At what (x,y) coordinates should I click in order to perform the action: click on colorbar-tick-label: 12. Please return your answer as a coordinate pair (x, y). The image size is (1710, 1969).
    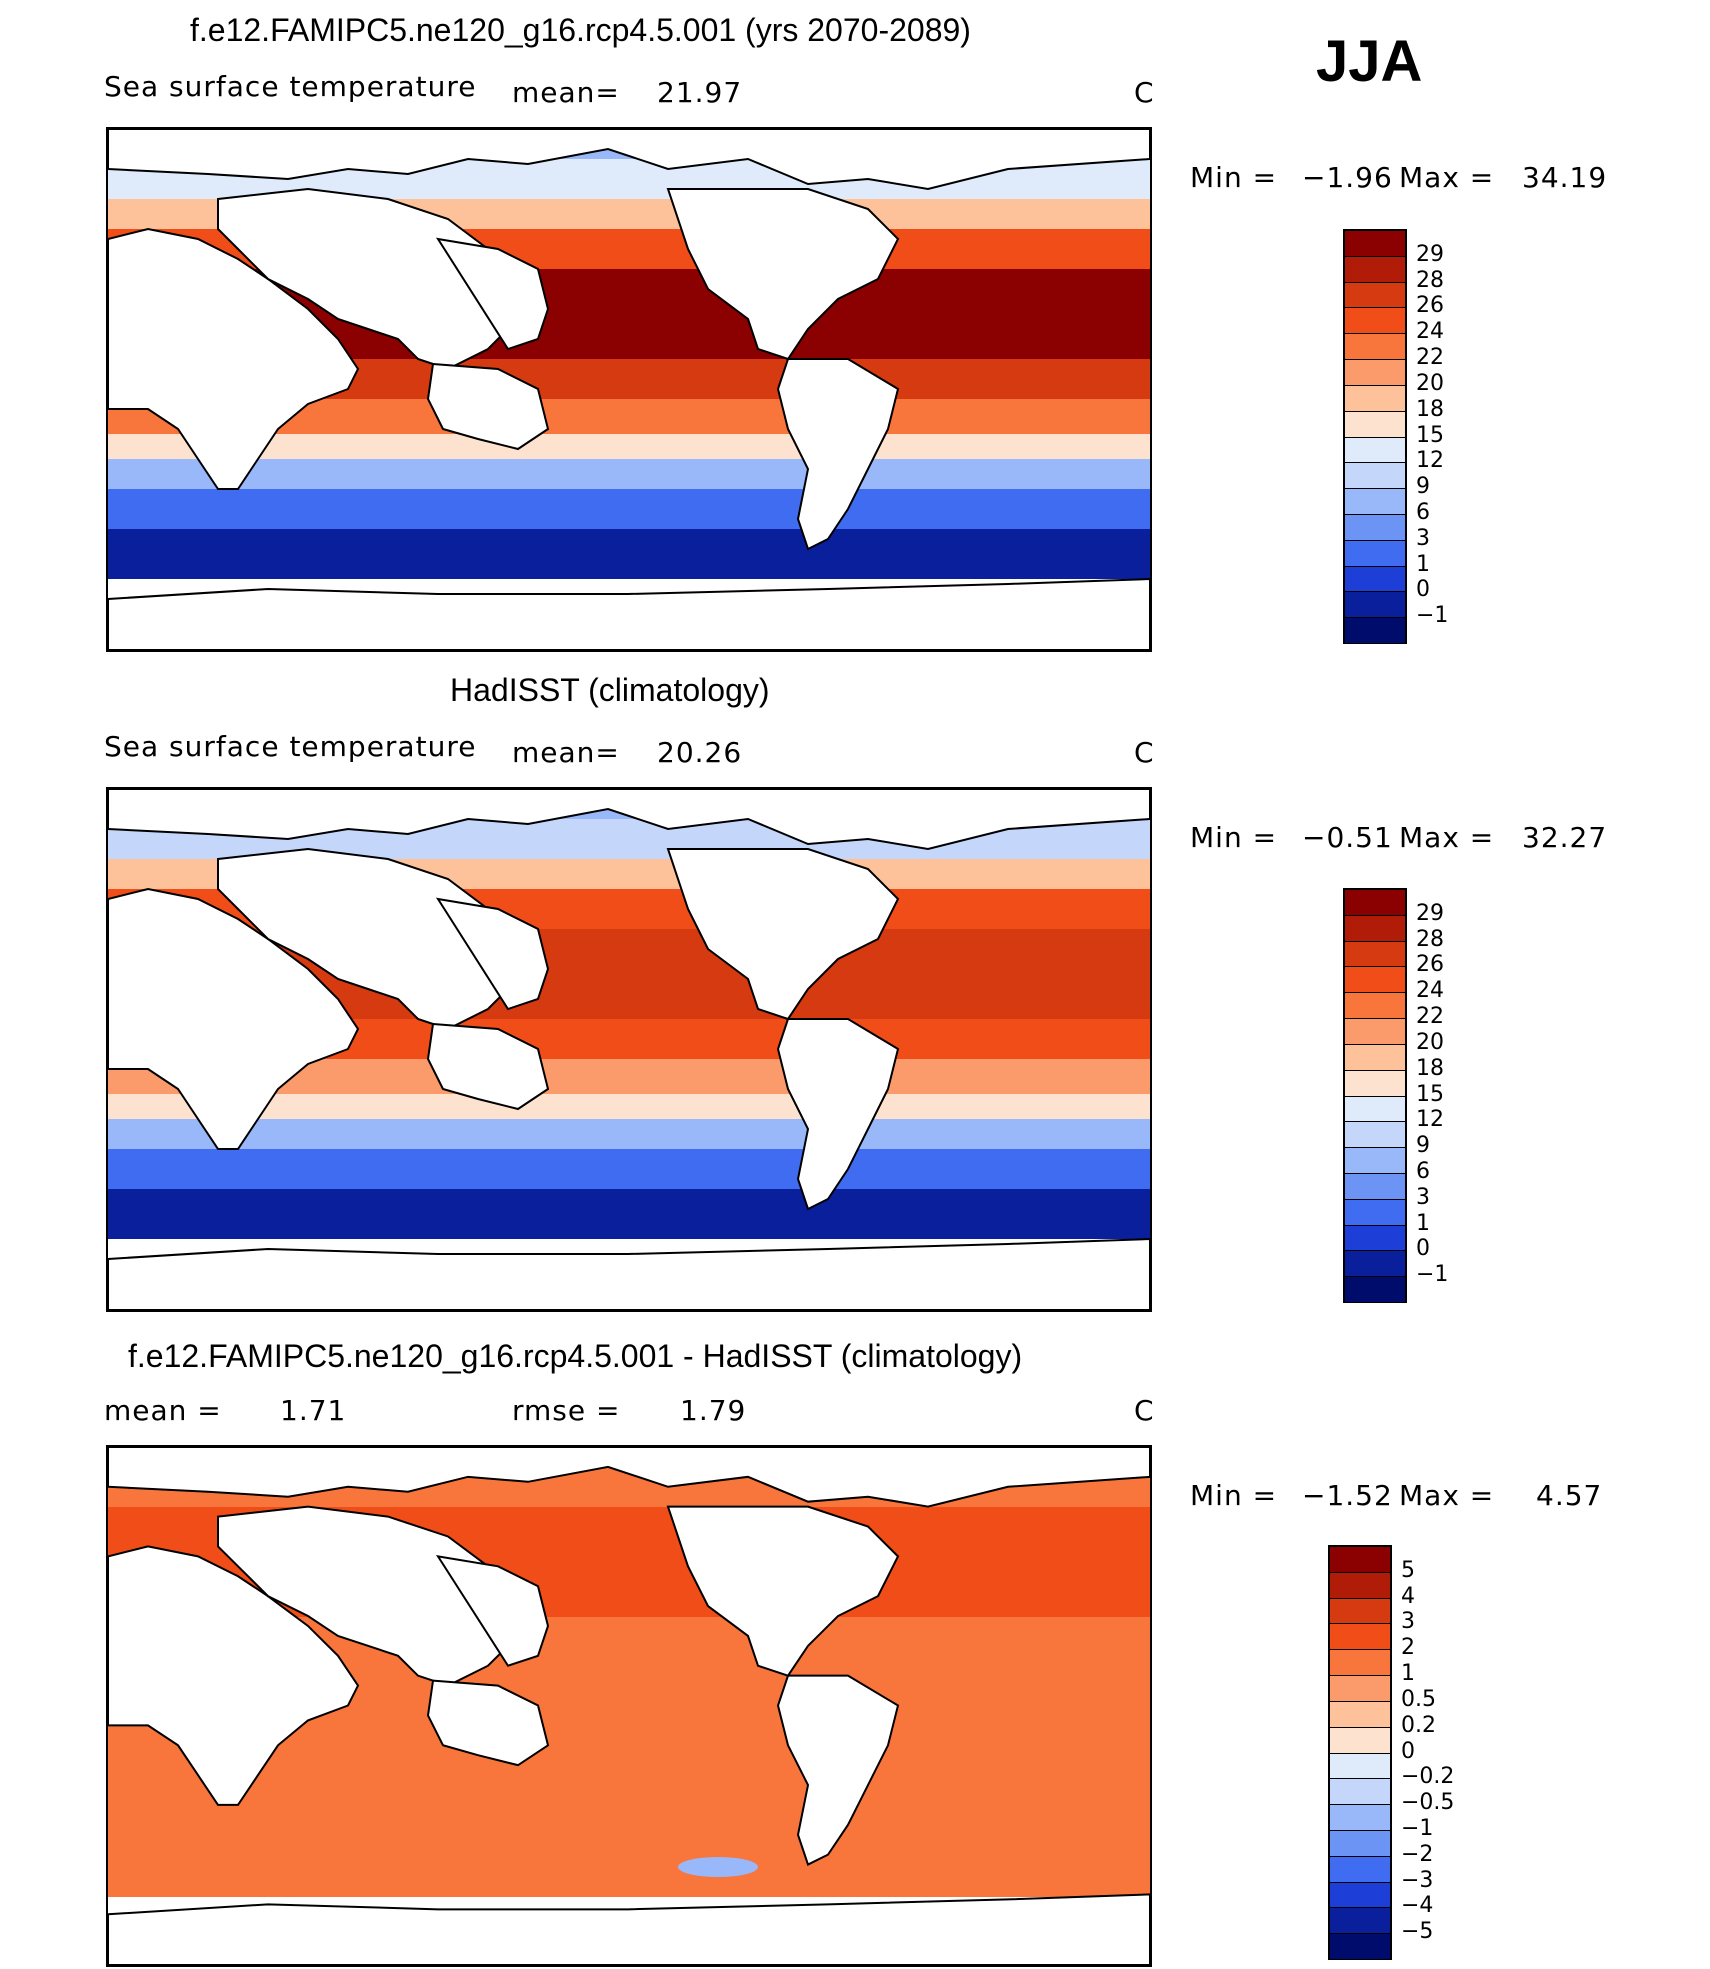
    Looking at the image, I should click on (1430, 1120).